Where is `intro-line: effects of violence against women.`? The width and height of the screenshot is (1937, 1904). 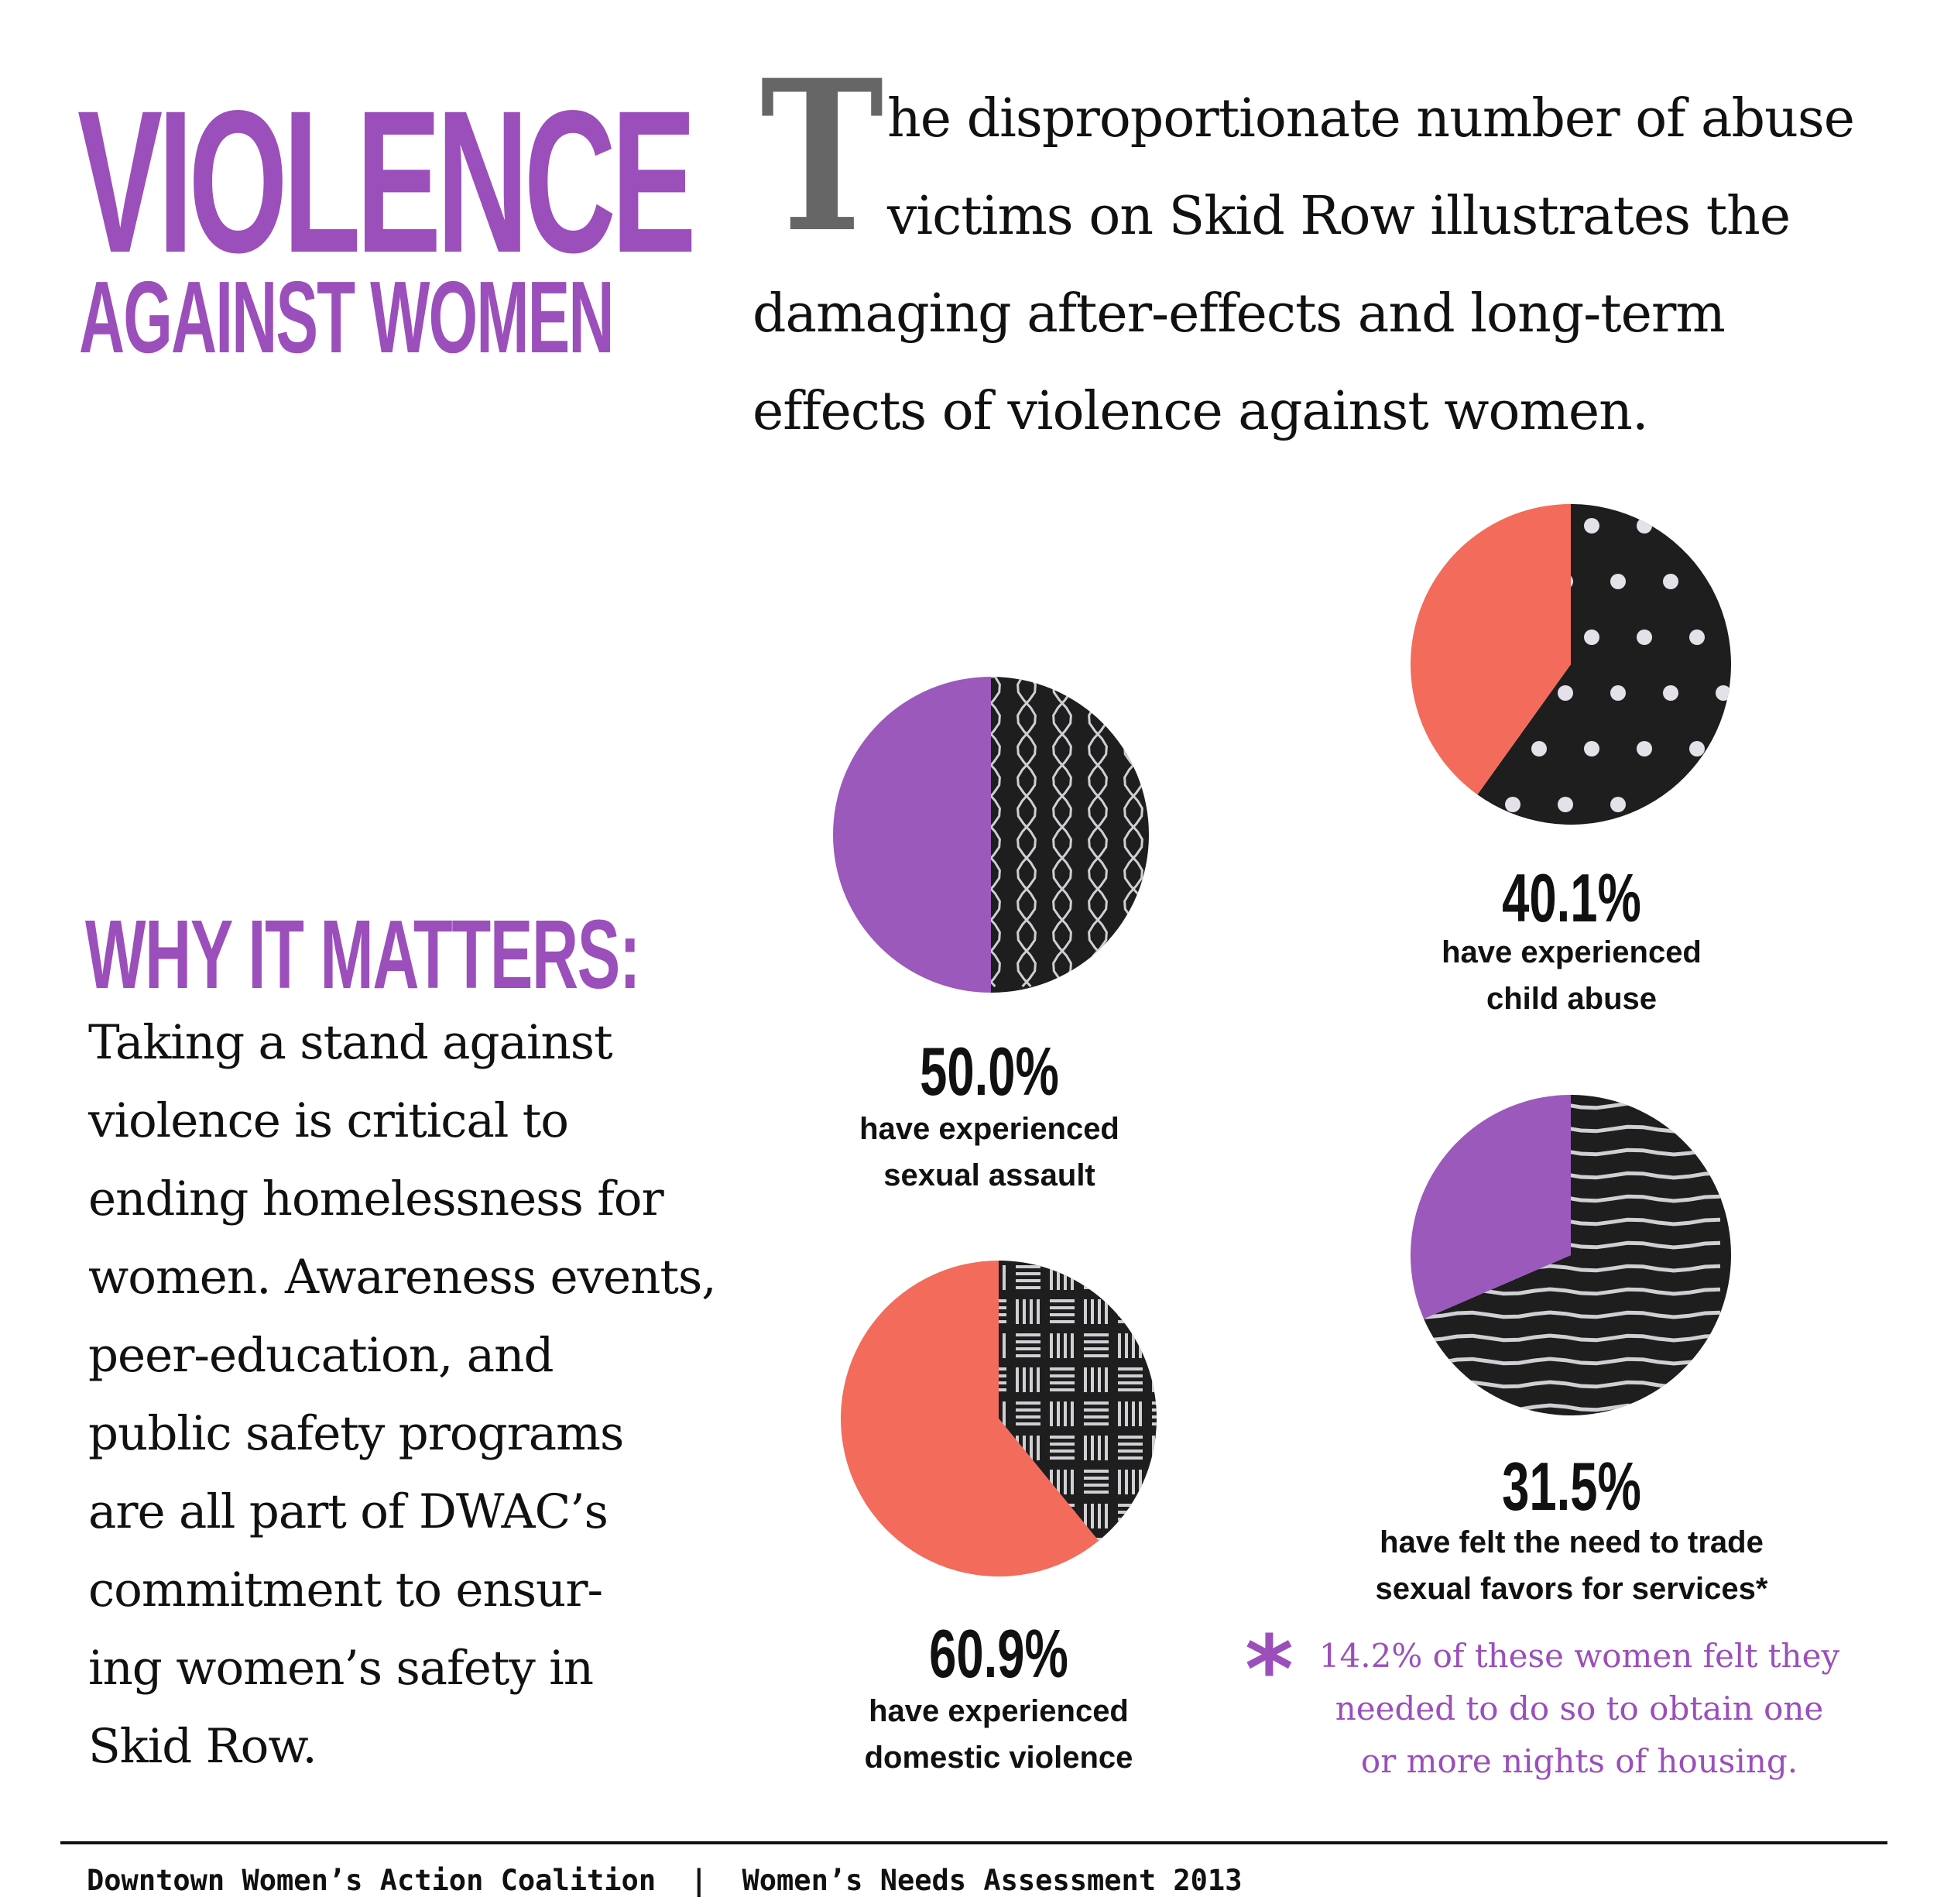 intro-line: effects of violence against women. is located at coordinates (1201, 412).